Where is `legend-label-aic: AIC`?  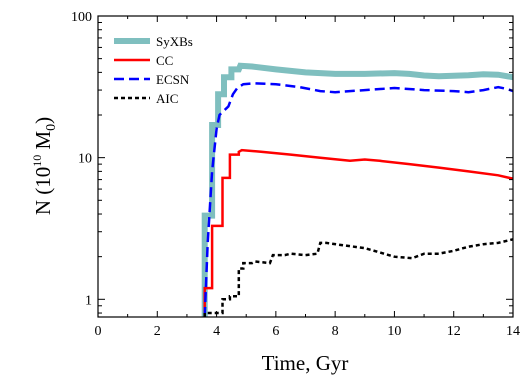 legend-label-aic: AIC is located at coordinates (167, 98).